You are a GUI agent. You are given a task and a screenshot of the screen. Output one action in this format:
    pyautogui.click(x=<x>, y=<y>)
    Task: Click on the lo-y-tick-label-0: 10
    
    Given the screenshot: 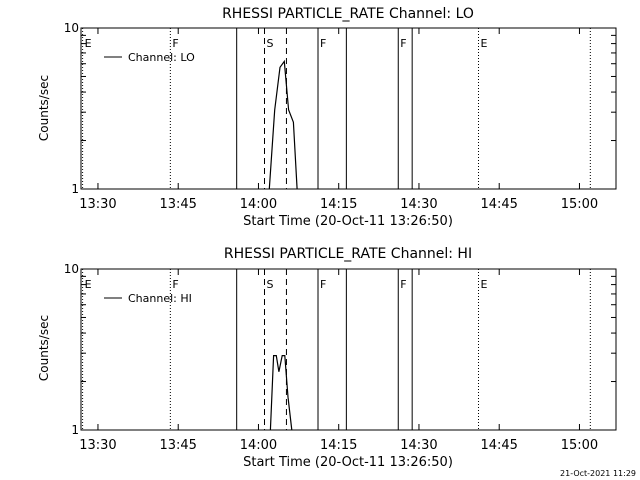 What is the action you would take?
    pyautogui.click(x=71, y=28)
    